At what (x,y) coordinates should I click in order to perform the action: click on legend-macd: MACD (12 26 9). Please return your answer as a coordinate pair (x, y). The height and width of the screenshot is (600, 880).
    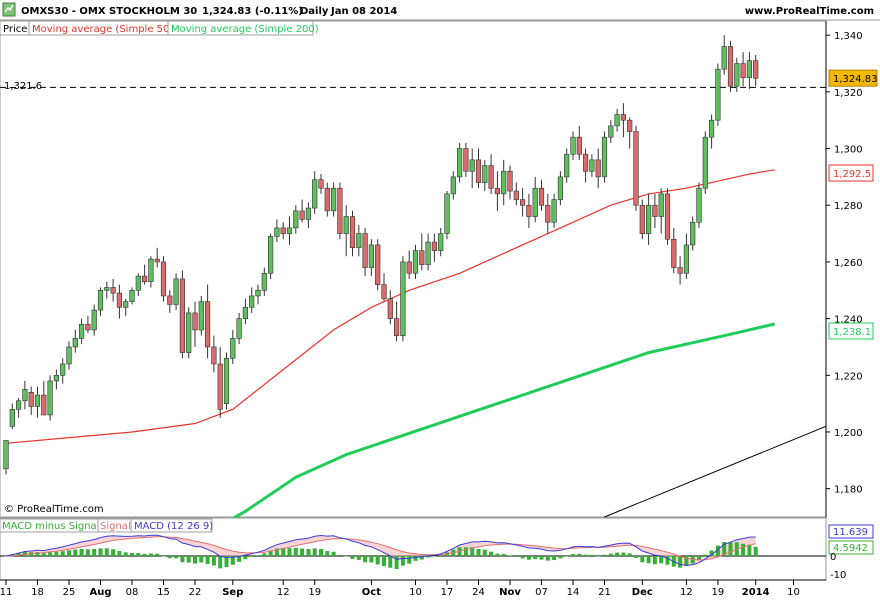
    Looking at the image, I should click on (171, 525).